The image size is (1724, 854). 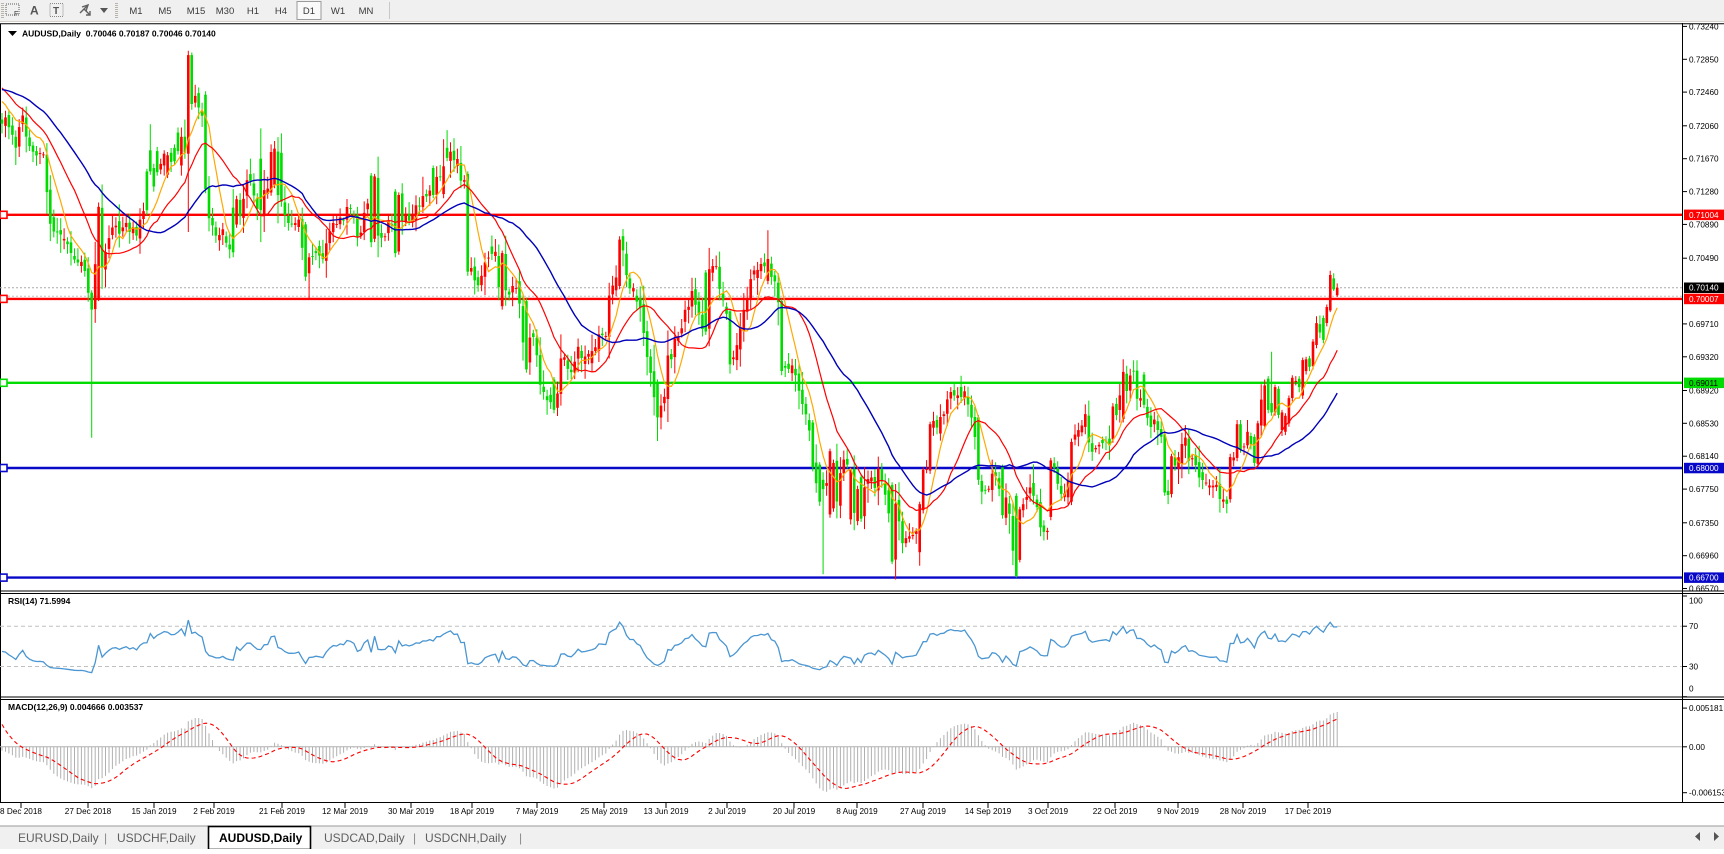 What do you see at coordinates (75, 707) in the screenshot?
I see `svg-text:MACD(12,26,9) 0.004666 0.00353: MACD(12,26,9) 0.004666 0.003537` at bounding box center [75, 707].